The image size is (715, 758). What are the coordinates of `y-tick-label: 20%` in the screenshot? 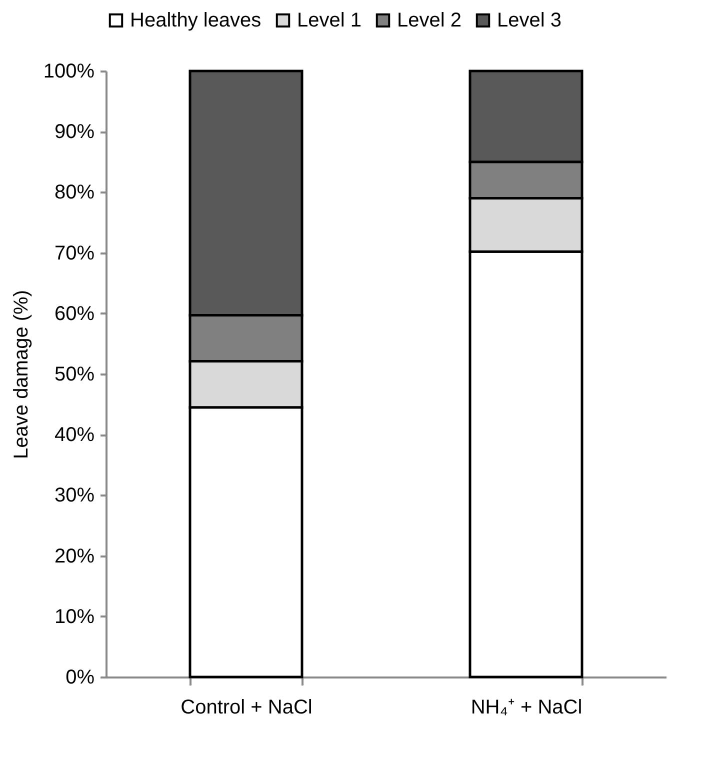 It's located at (74, 556).